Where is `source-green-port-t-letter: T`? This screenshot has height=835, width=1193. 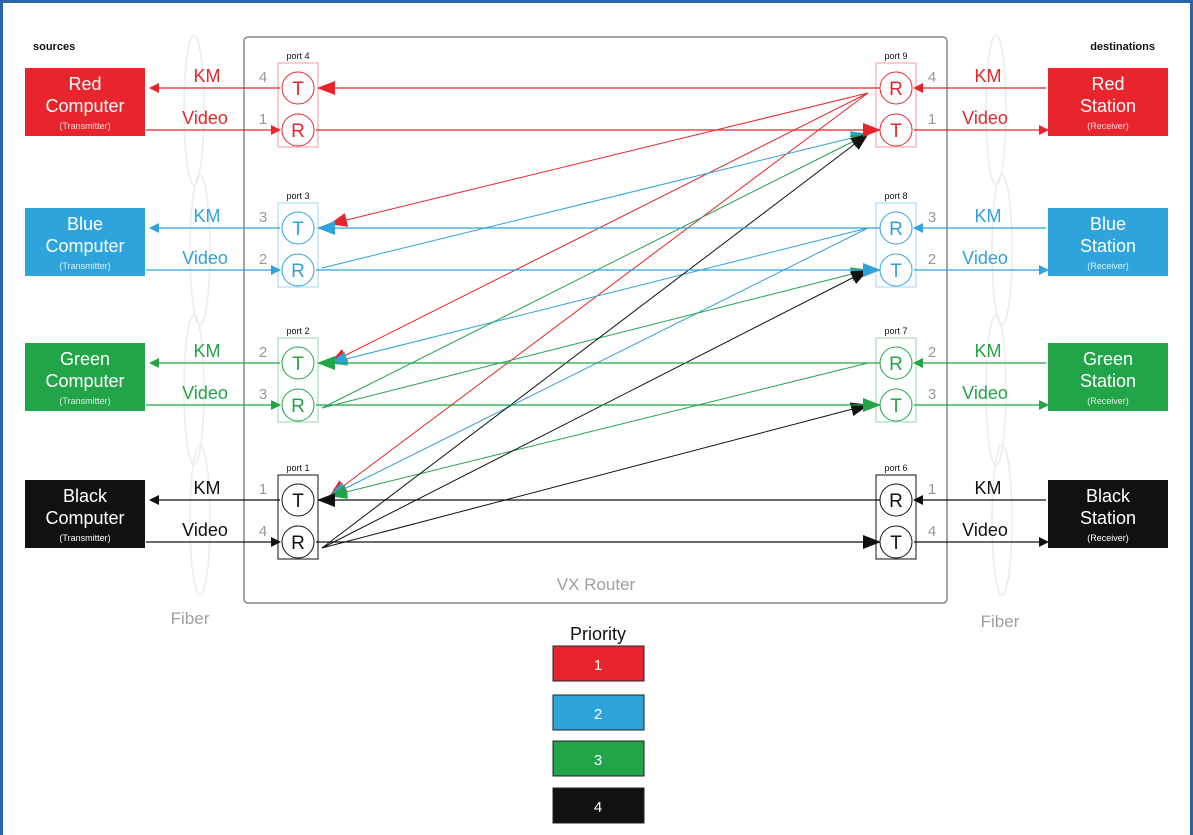 source-green-port-t-letter: T is located at coordinates (298, 364).